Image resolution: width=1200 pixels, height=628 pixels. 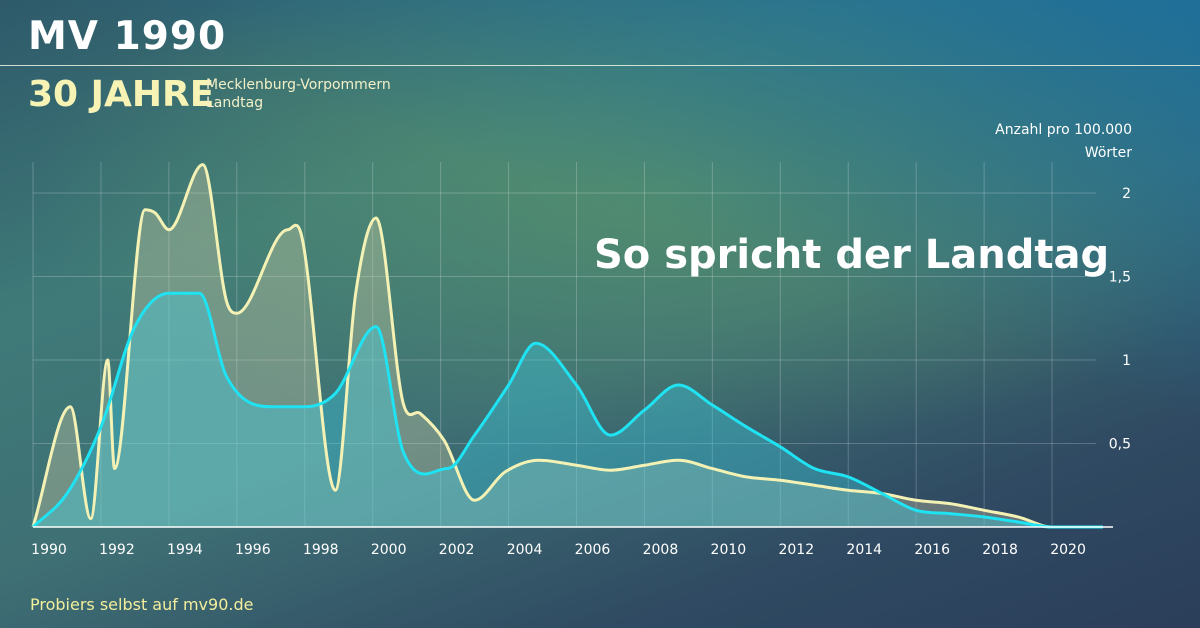 What do you see at coordinates (600, 65) in the screenshot?
I see `header-divider` at bounding box center [600, 65].